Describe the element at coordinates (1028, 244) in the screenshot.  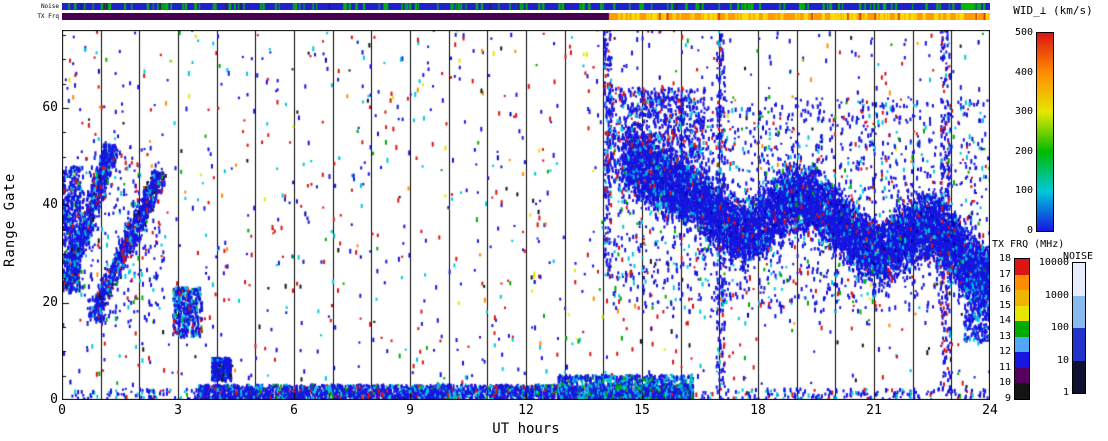
I see `txfrq-colorbar-title: TX FRQ (MHz)` at that location.